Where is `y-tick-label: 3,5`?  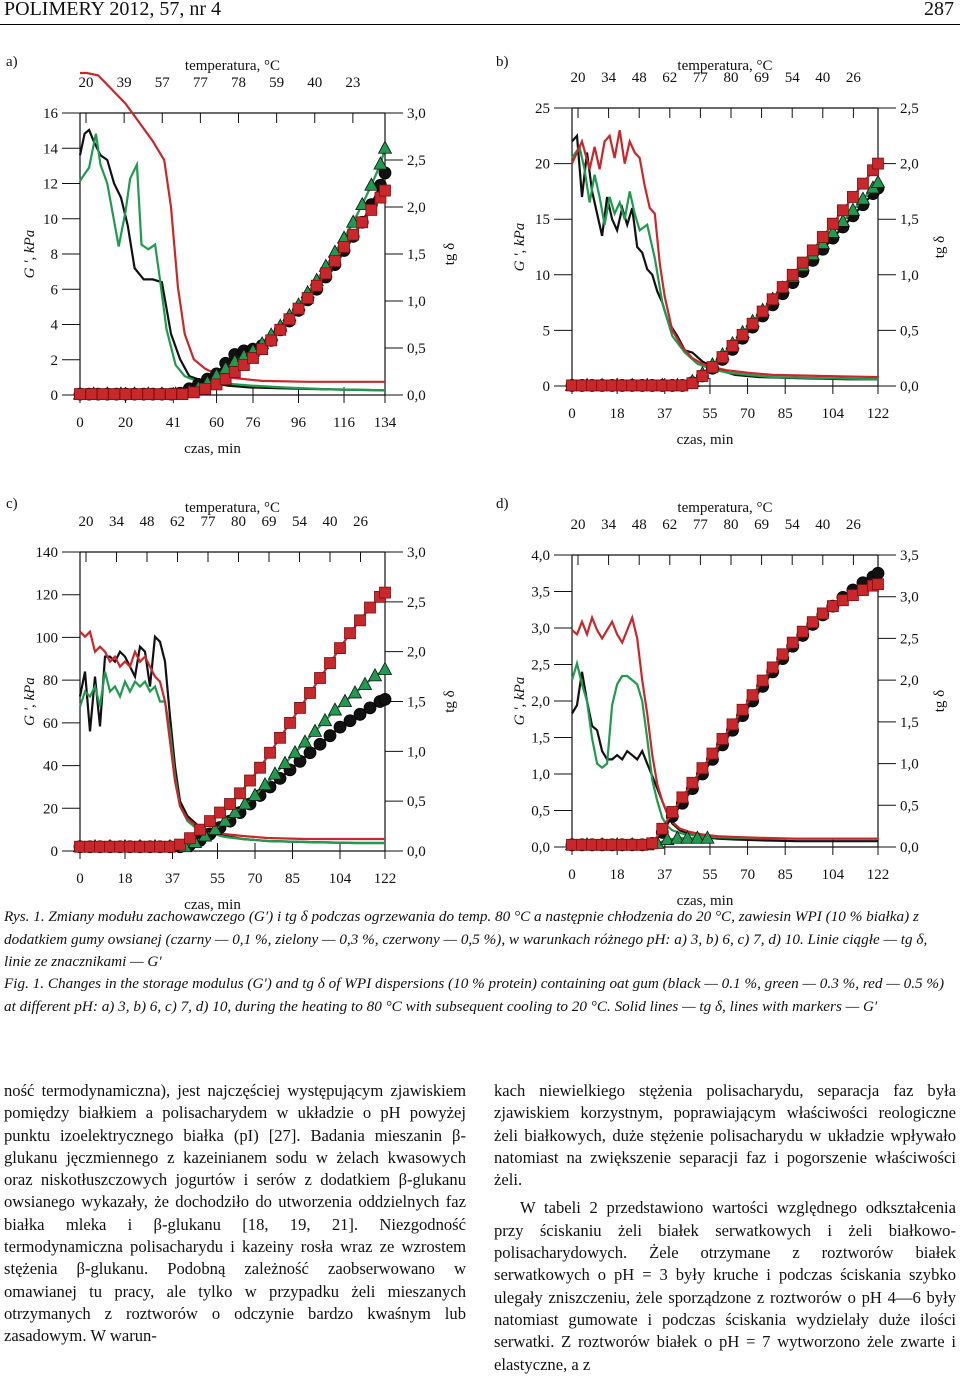 y-tick-label: 3,5 is located at coordinates (540, 593).